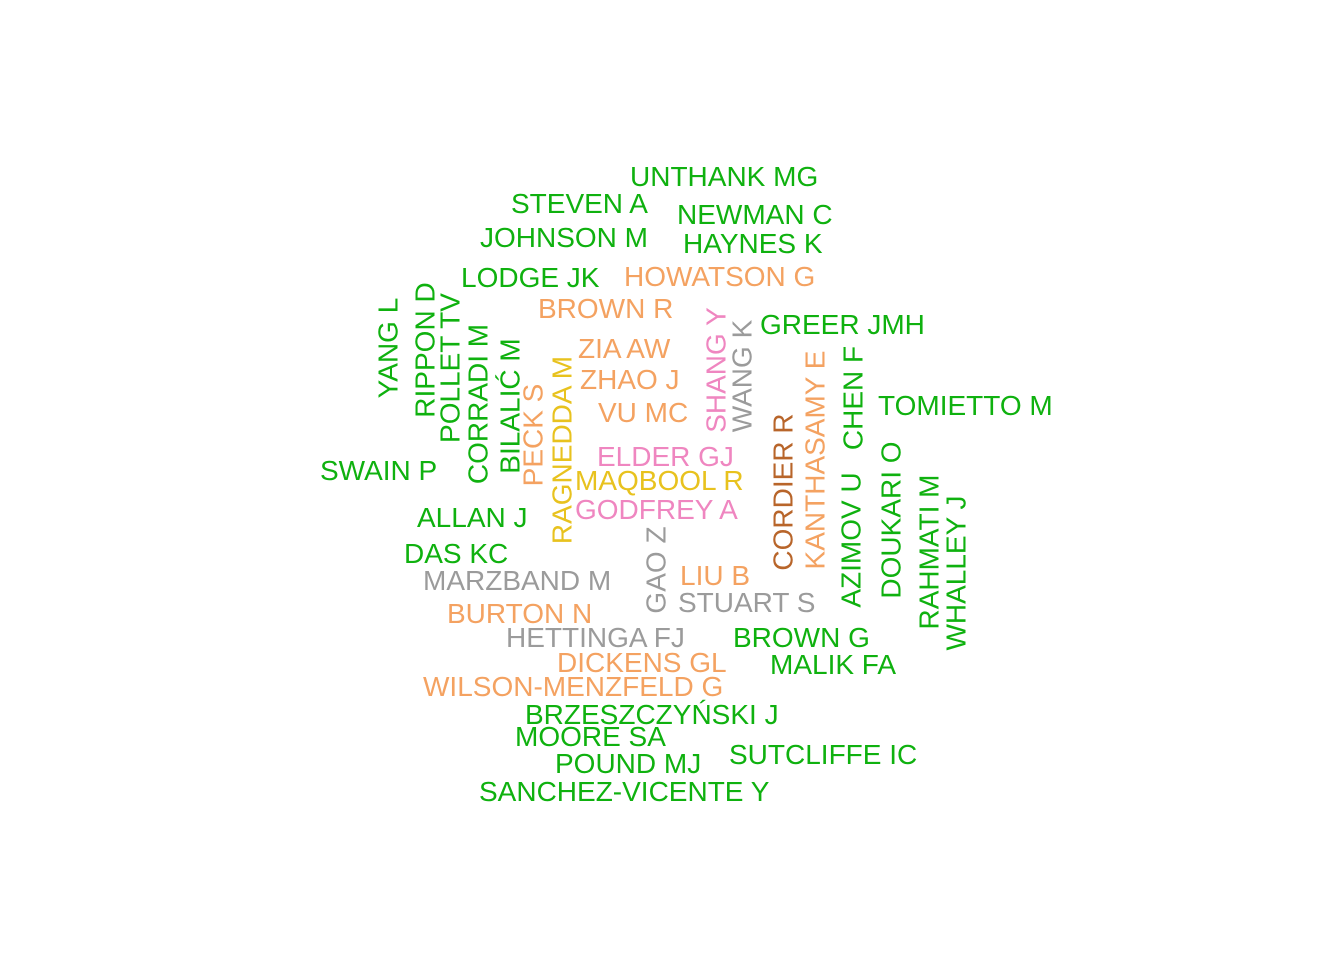 The image size is (1344, 960). What do you see at coordinates (665, 456) in the screenshot?
I see `word-elder-gj: ELDER GJ` at bounding box center [665, 456].